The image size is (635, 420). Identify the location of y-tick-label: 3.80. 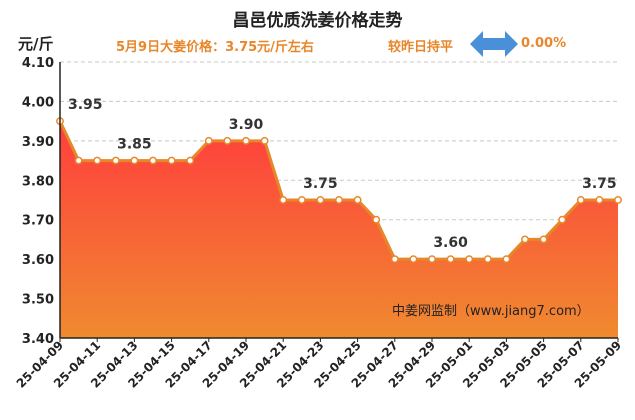
(38, 181).